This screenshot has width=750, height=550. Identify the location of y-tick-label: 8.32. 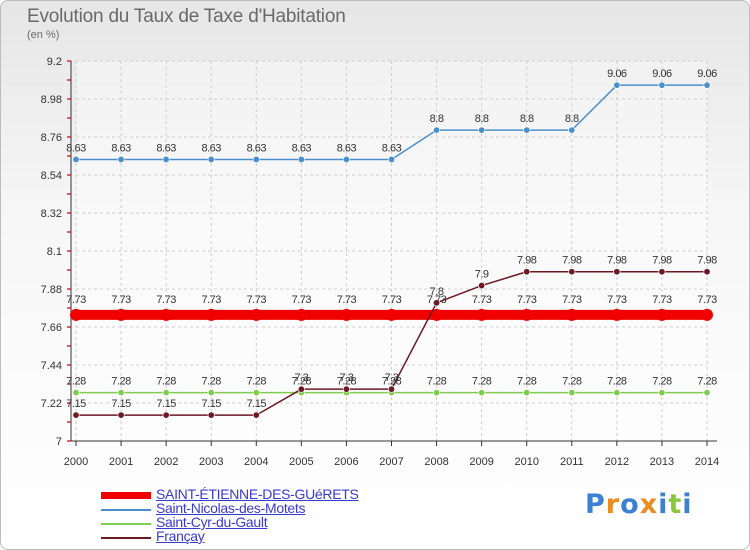
(51, 214).